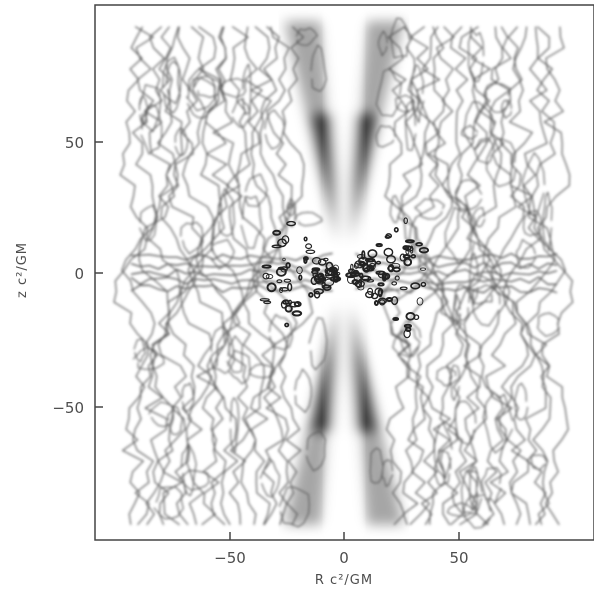  What do you see at coordinates (22, 270) in the screenshot?
I see `y-axis-label: z c²/GM` at bounding box center [22, 270].